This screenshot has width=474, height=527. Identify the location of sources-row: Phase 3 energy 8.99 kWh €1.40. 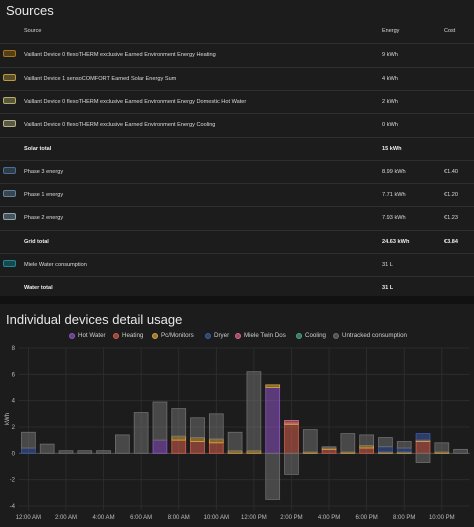
(237, 172).